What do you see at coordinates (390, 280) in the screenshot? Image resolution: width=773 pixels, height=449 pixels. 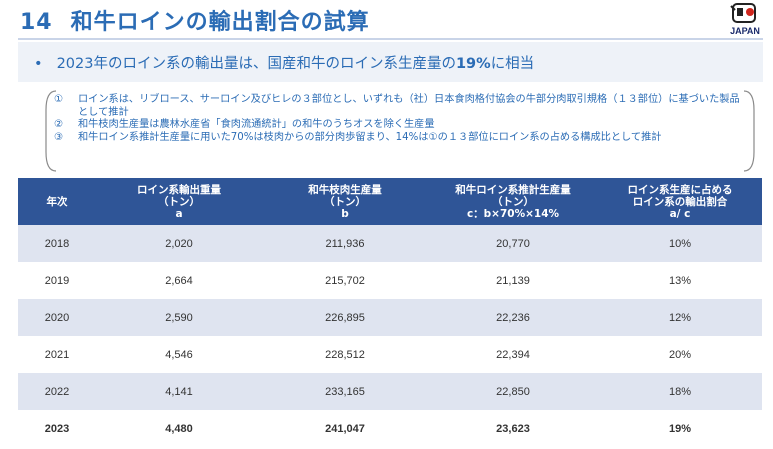 I see `table-row: 2019 2,664 215,702 21,139 13%` at bounding box center [390, 280].